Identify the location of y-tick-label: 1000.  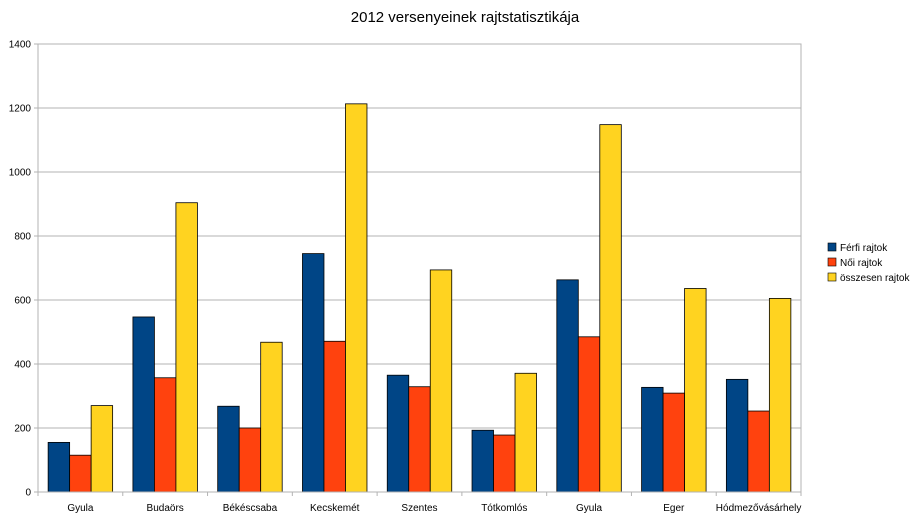
(20, 173).